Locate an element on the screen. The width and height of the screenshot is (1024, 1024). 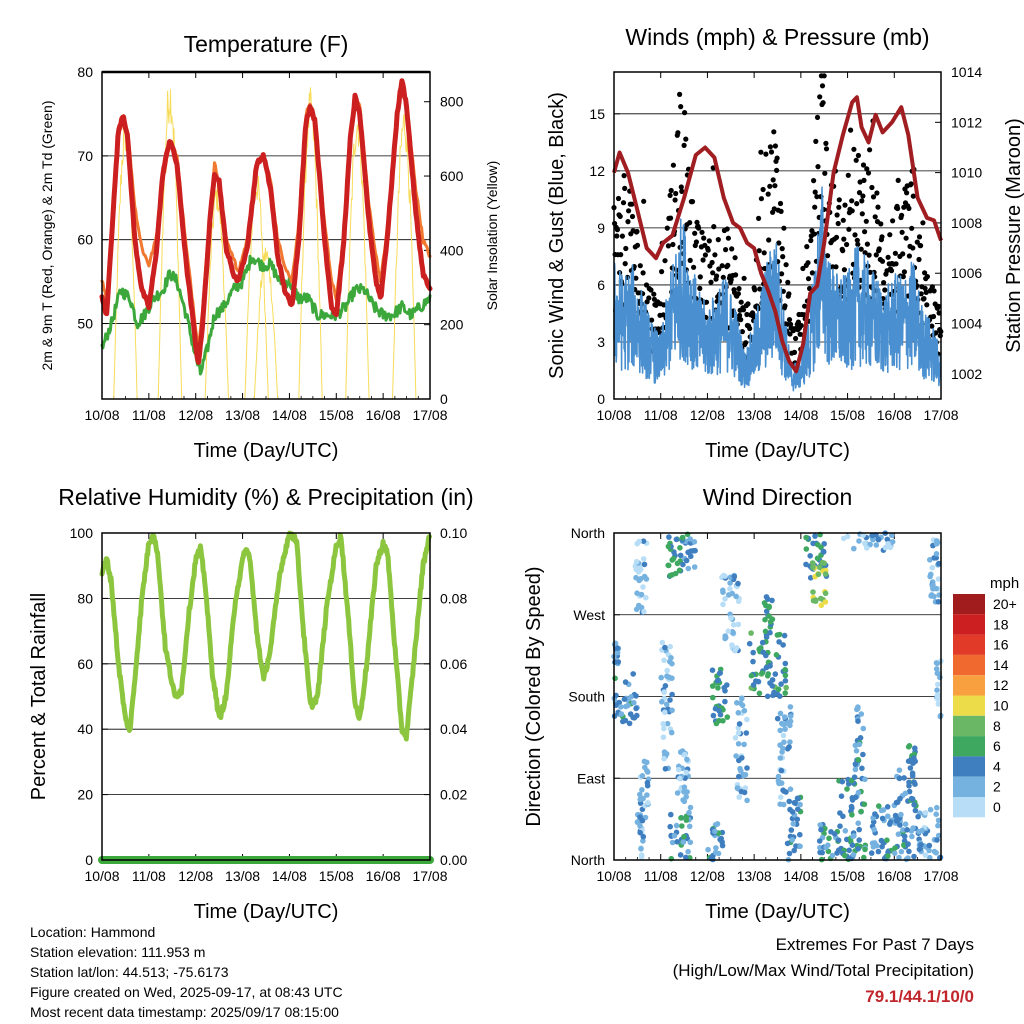
x-tick-label: 10/08 is located at coordinates (101, 876).